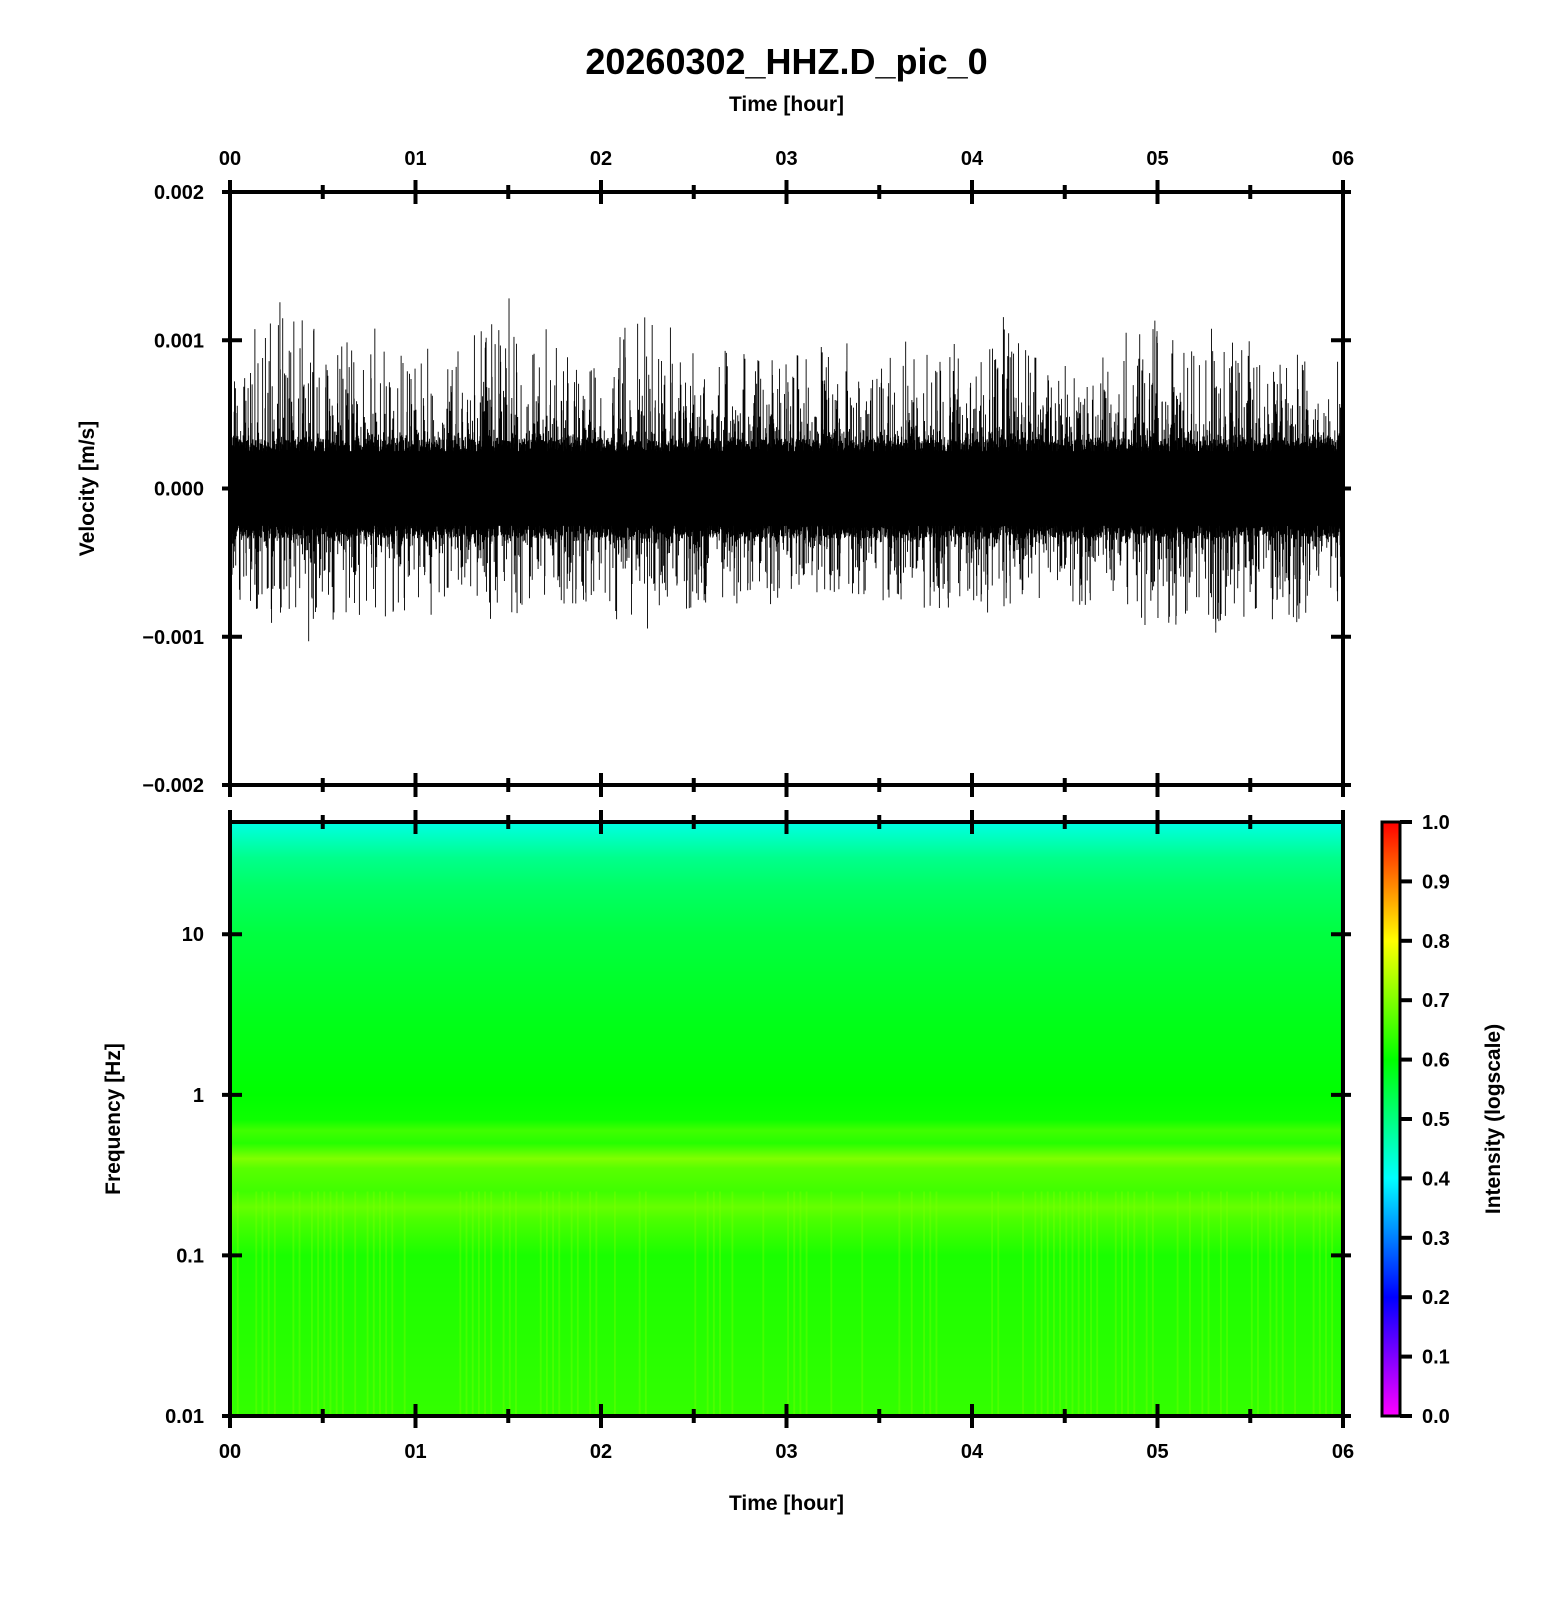 The width and height of the screenshot is (1556, 1600). I want to click on colorbar-tick-label: 0.9, so click(1436, 882).